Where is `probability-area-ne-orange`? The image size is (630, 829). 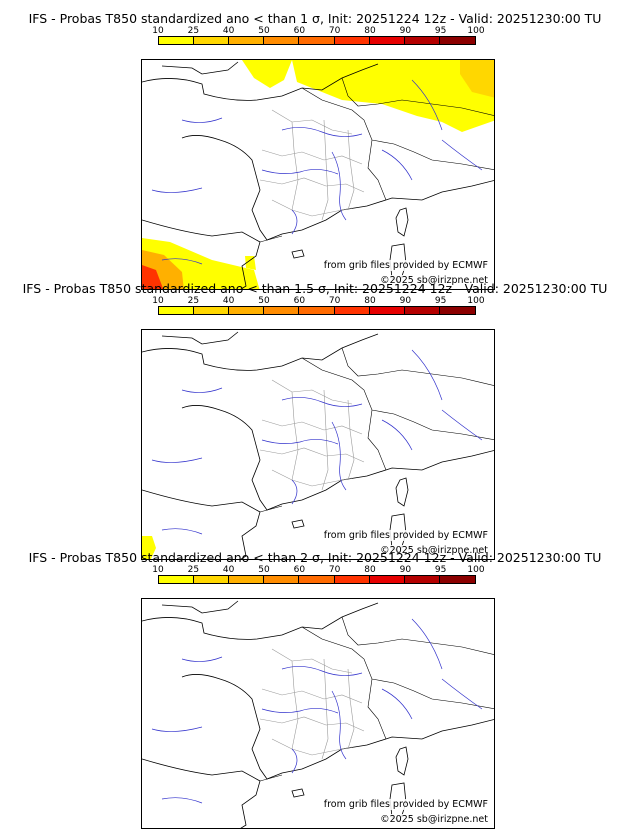 probability-area-ne-orange is located at coordinates (477, 79).